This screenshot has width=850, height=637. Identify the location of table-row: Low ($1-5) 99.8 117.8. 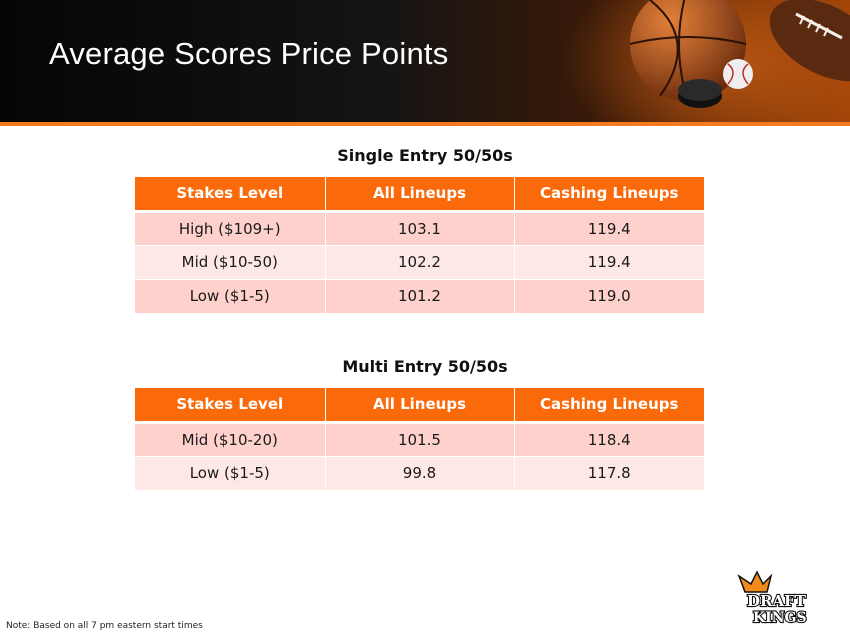
(419, 473).